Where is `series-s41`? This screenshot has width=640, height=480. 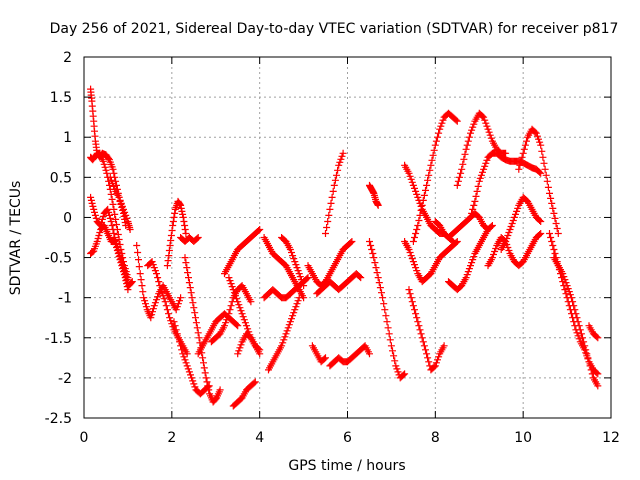
series-s41 is located at coordinates (576, 322).